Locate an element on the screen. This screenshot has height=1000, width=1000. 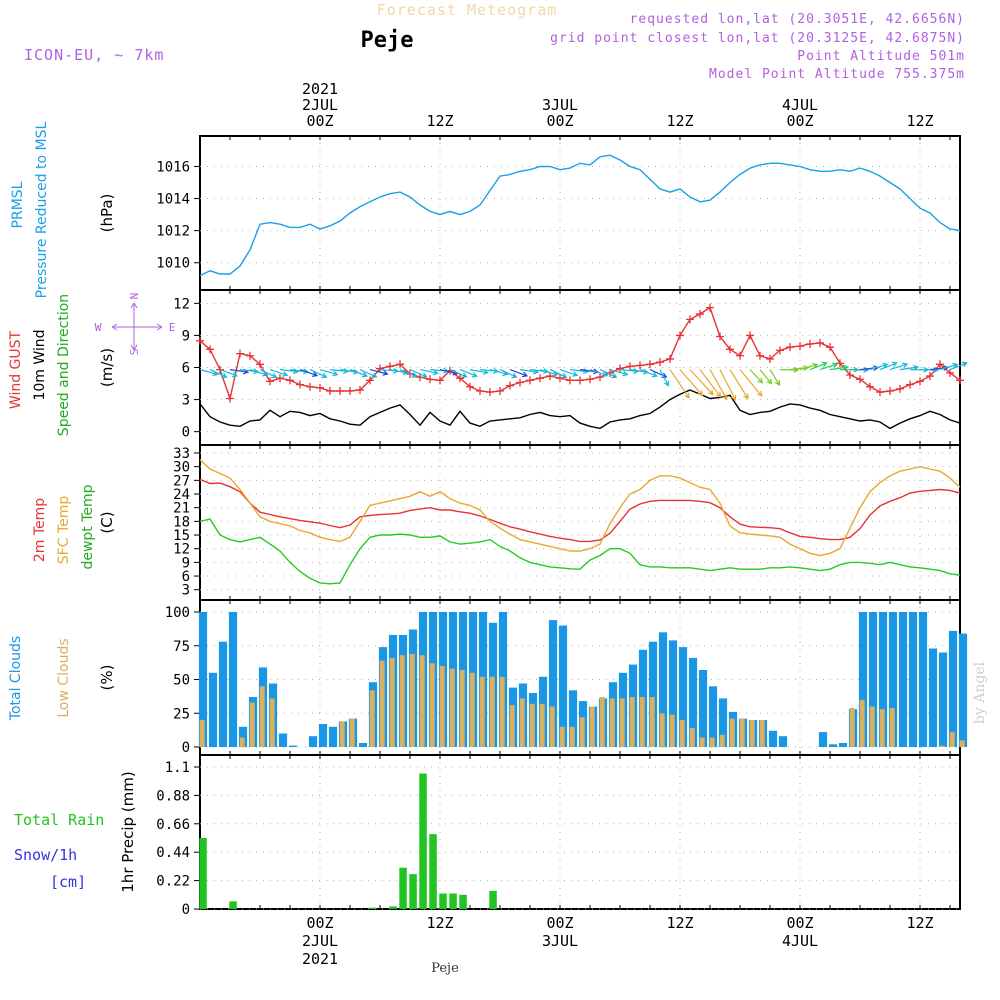
y-tick-label: 1012 is located at coordinates (173, 232).